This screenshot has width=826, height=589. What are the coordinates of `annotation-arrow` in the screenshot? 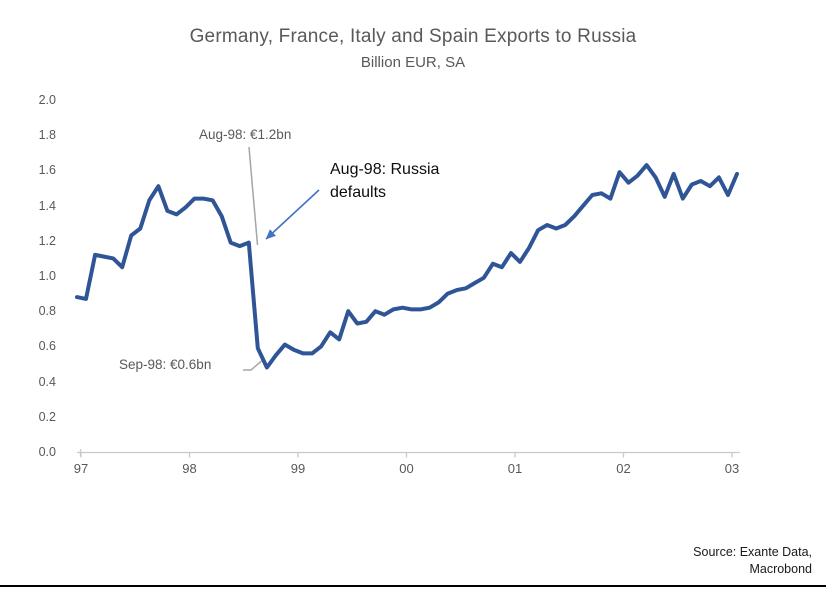 It's located at (292, 214).